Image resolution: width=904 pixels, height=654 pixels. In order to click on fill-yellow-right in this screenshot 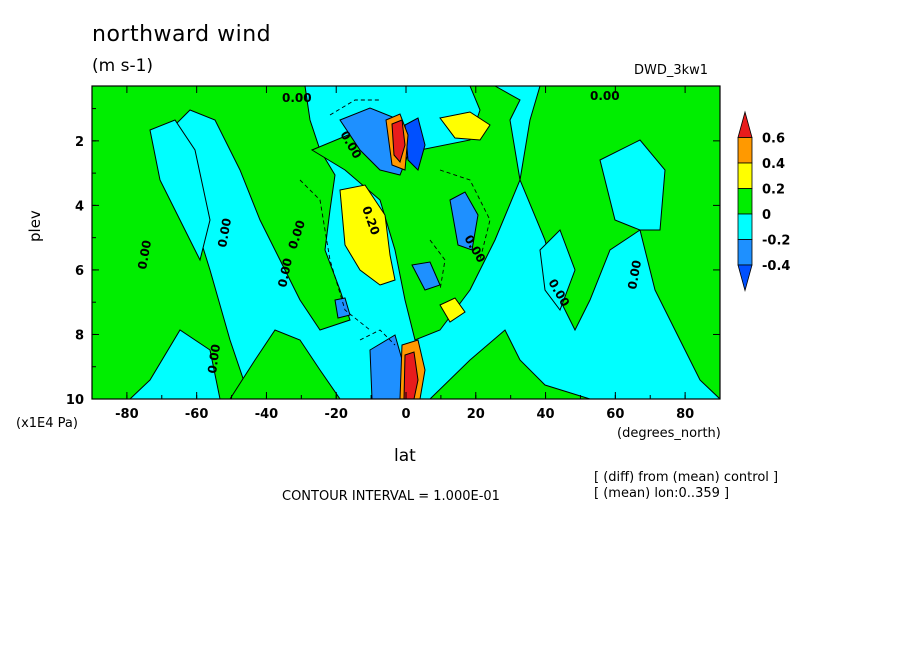, I will do `click(452, 310)`.